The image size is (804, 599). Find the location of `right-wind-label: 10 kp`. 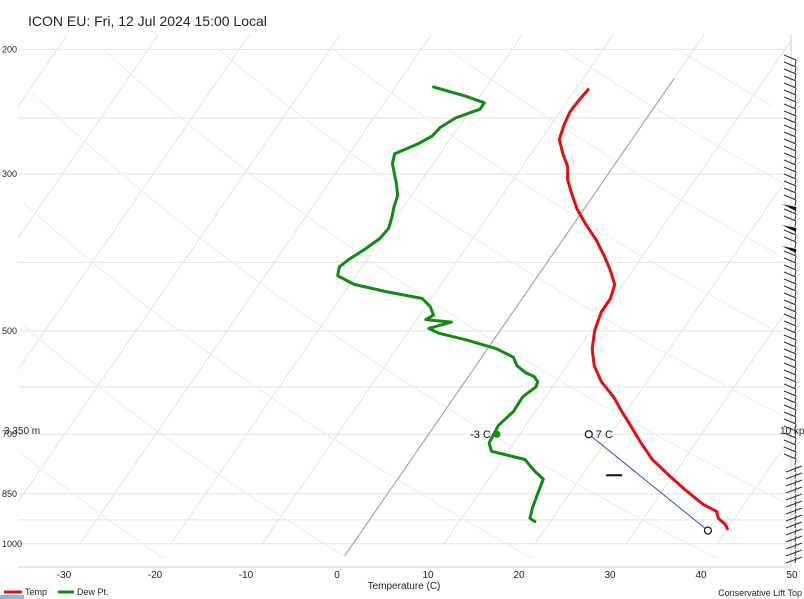

right-wind-label: 10 kp is located at coordinates (792, 431).